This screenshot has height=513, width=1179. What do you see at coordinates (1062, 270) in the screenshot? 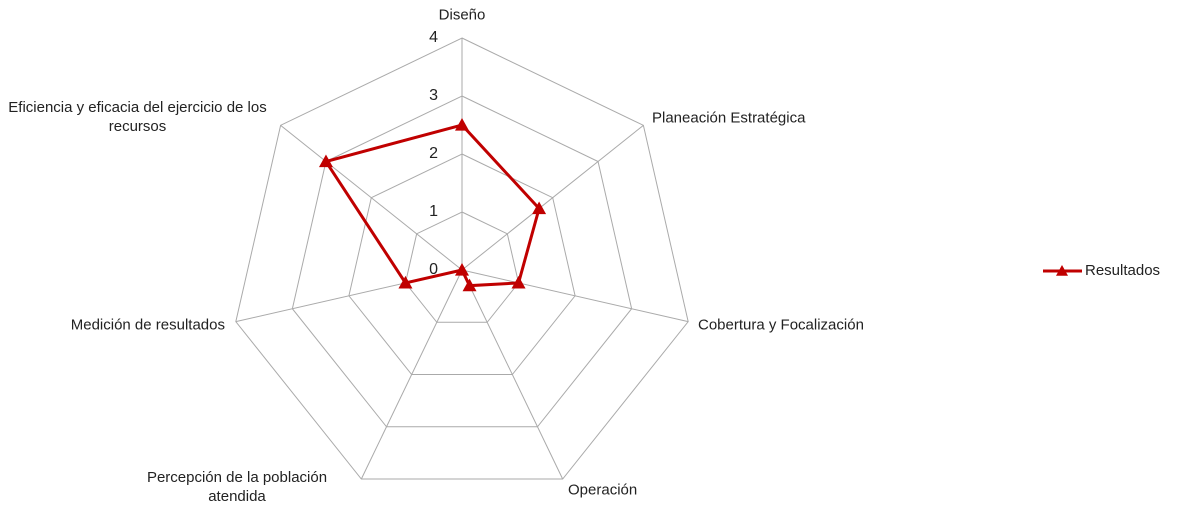
I see `legend-marker` at bounding box center [1062, 270].